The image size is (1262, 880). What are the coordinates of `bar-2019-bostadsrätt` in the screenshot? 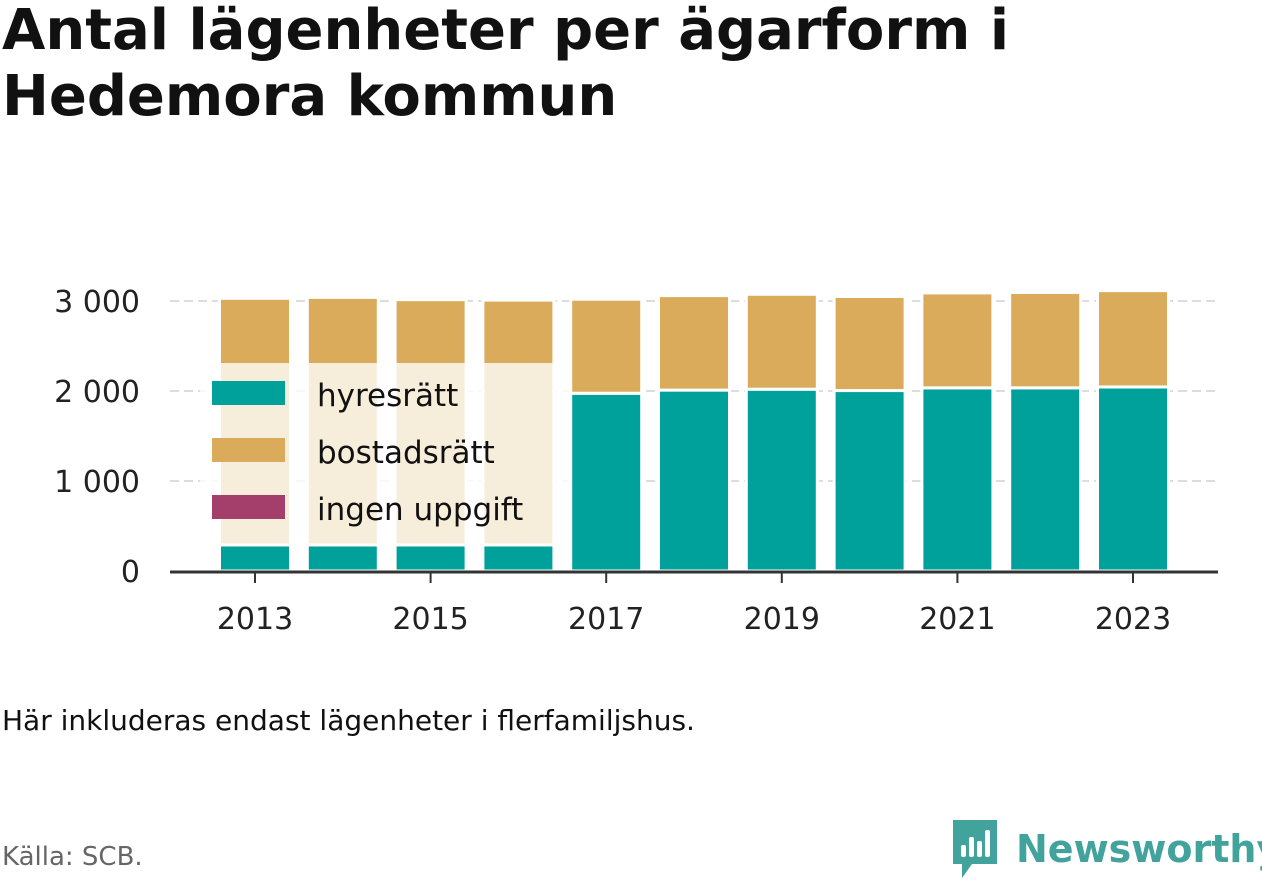 It's located at (781, 341).